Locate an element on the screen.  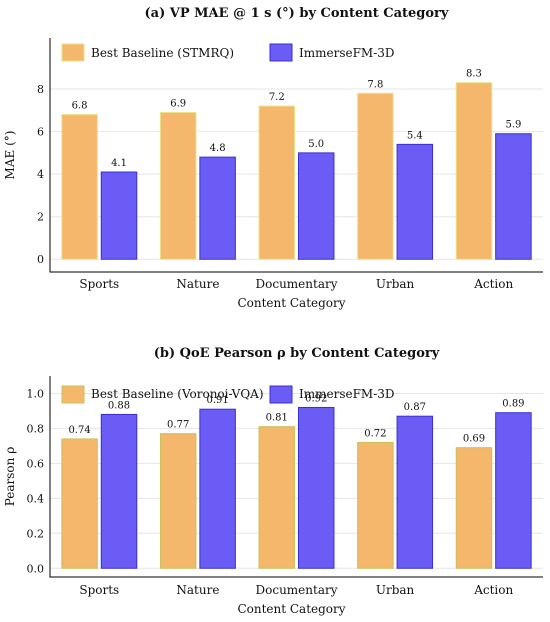
y-tick-label: 2 is located at coordinates (40, 217).